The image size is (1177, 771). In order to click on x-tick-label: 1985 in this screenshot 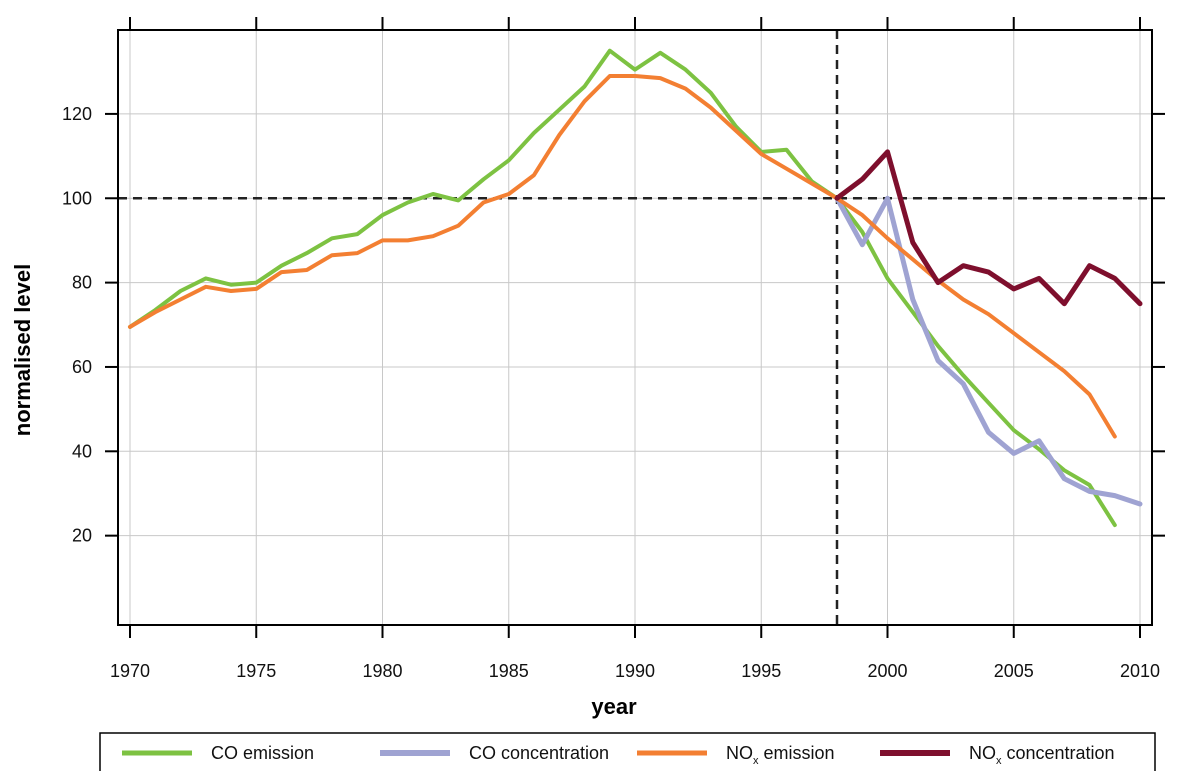, I will do `click(509, 671)`.